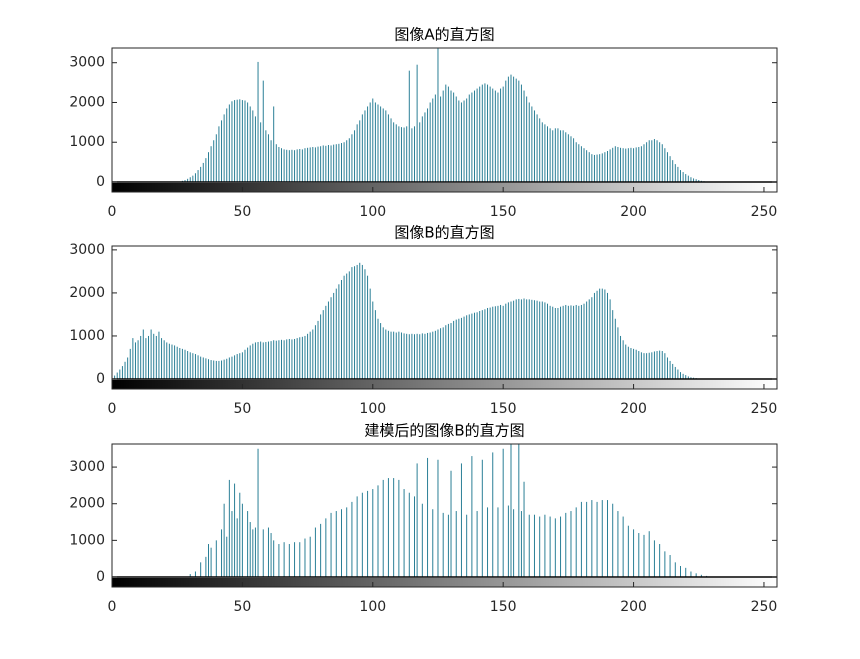 This screenshot has width=860, height=659. Describe the element at coordinates (444, 431) in the screenshot. I see `chart-title: 建模后的图像B的直方图` at that location.